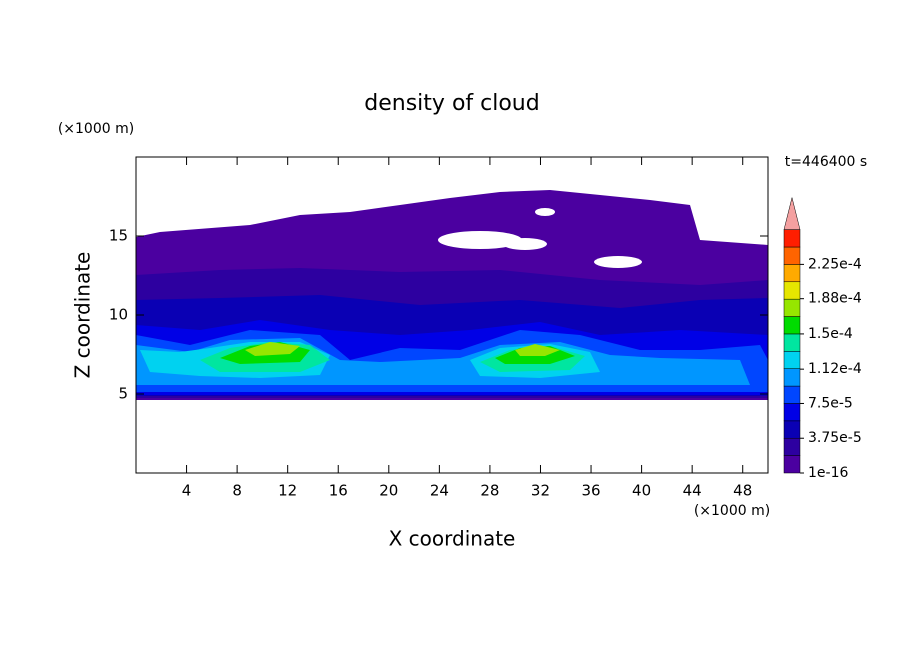  What do you see at coordinates (826, 162) in the screenshot?
I see `time-label: t=446400 s` at bounding box center [826, 162].